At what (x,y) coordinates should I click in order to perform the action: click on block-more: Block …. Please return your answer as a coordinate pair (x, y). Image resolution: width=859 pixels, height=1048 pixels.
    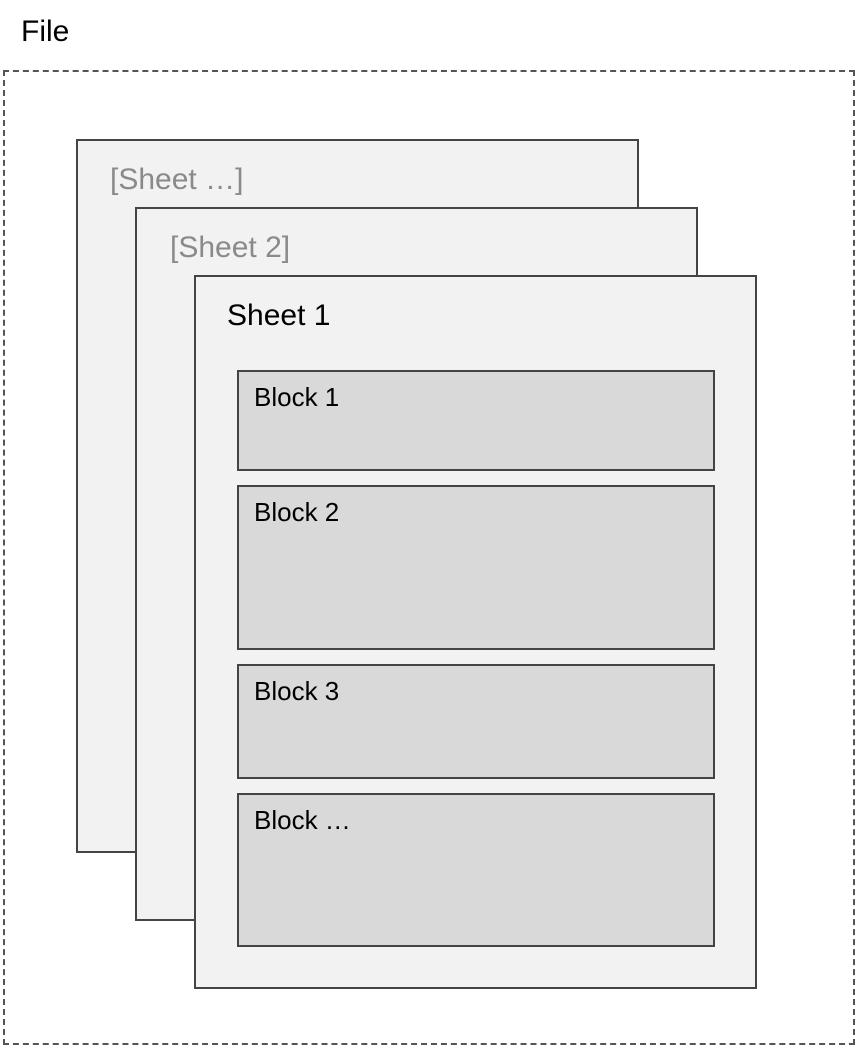
    Looking at the image, I should click on (476, 870).